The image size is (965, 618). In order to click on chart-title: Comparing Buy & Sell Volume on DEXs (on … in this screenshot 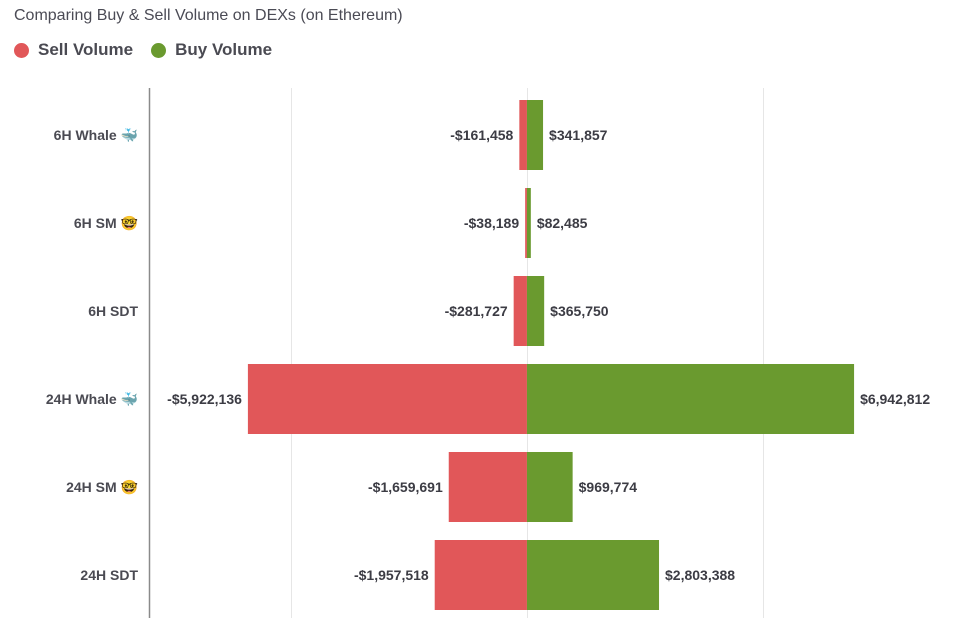, I will do `click(208, 15)`.